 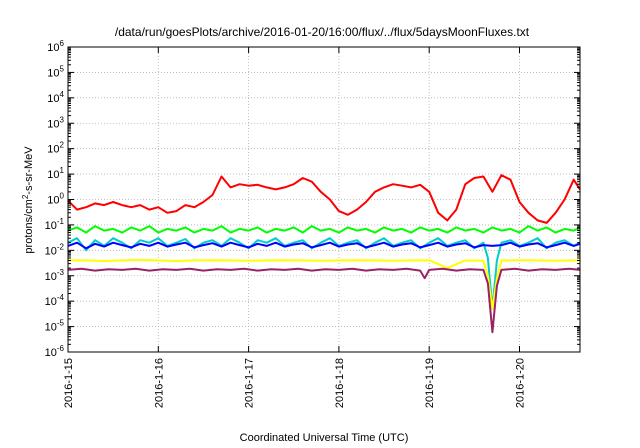 What do you see at coordinates (55, 326) in the screenshot?
I see `y-tick-label: 10⁻⁵` at bounding box center [55, 326].